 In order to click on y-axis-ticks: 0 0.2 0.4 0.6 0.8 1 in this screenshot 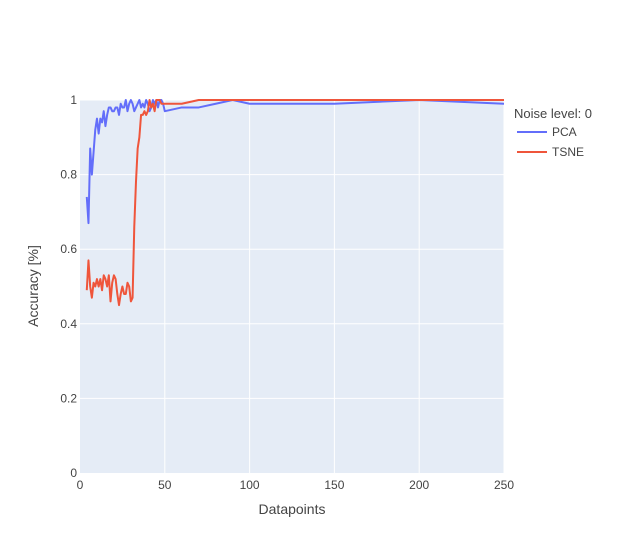, I will do `click(68, 286)`.